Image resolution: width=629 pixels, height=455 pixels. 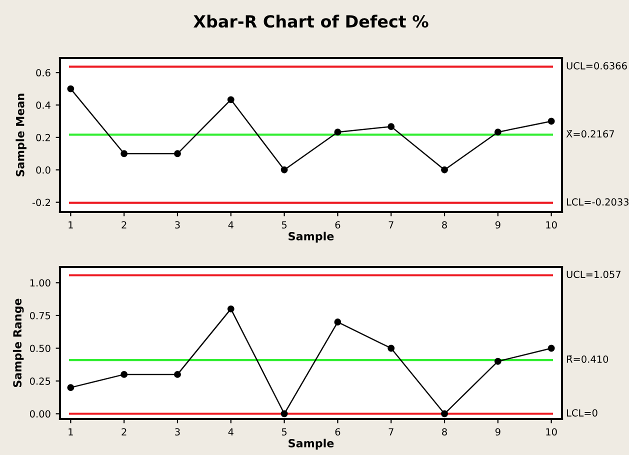 I want to click on y-axis-title: Sample Mean, so click(x=21, y=135).